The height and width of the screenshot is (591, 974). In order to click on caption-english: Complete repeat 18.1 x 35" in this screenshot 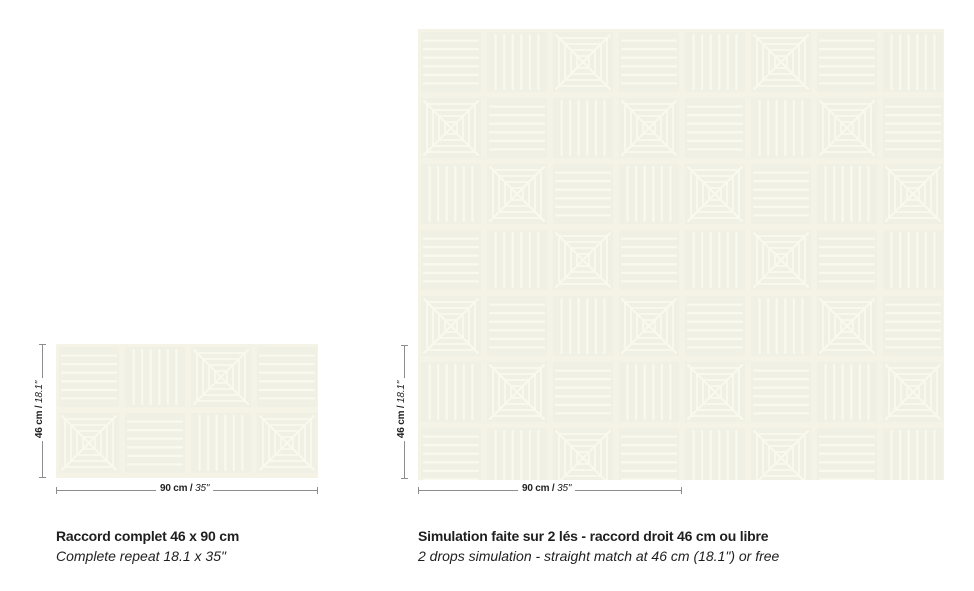, I will do `click(141, 556)`.